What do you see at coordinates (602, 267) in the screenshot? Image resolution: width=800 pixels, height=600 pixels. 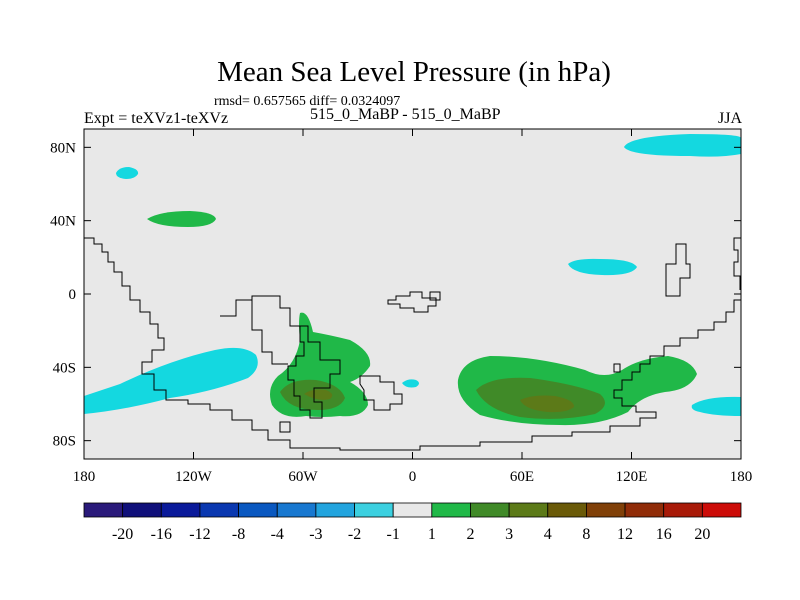 I see `field-western-pacific-negative` at bounding box center [602, 267].